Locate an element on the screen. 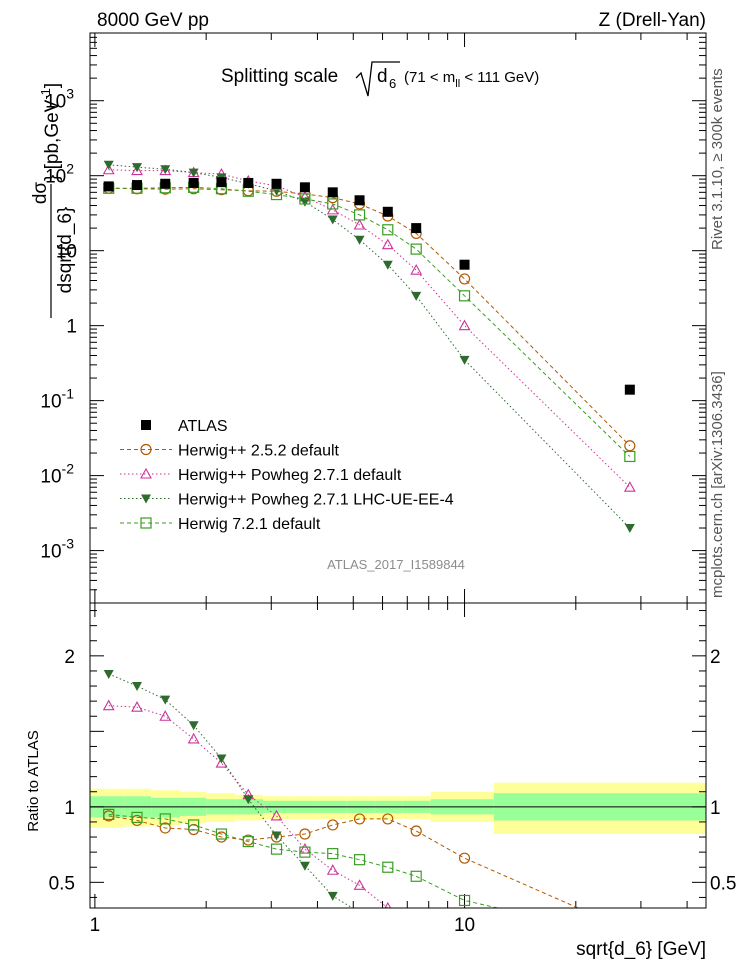 This screenshot has height=972, width=746. x-tick-label: 1 is located at coordinates (95, 925).